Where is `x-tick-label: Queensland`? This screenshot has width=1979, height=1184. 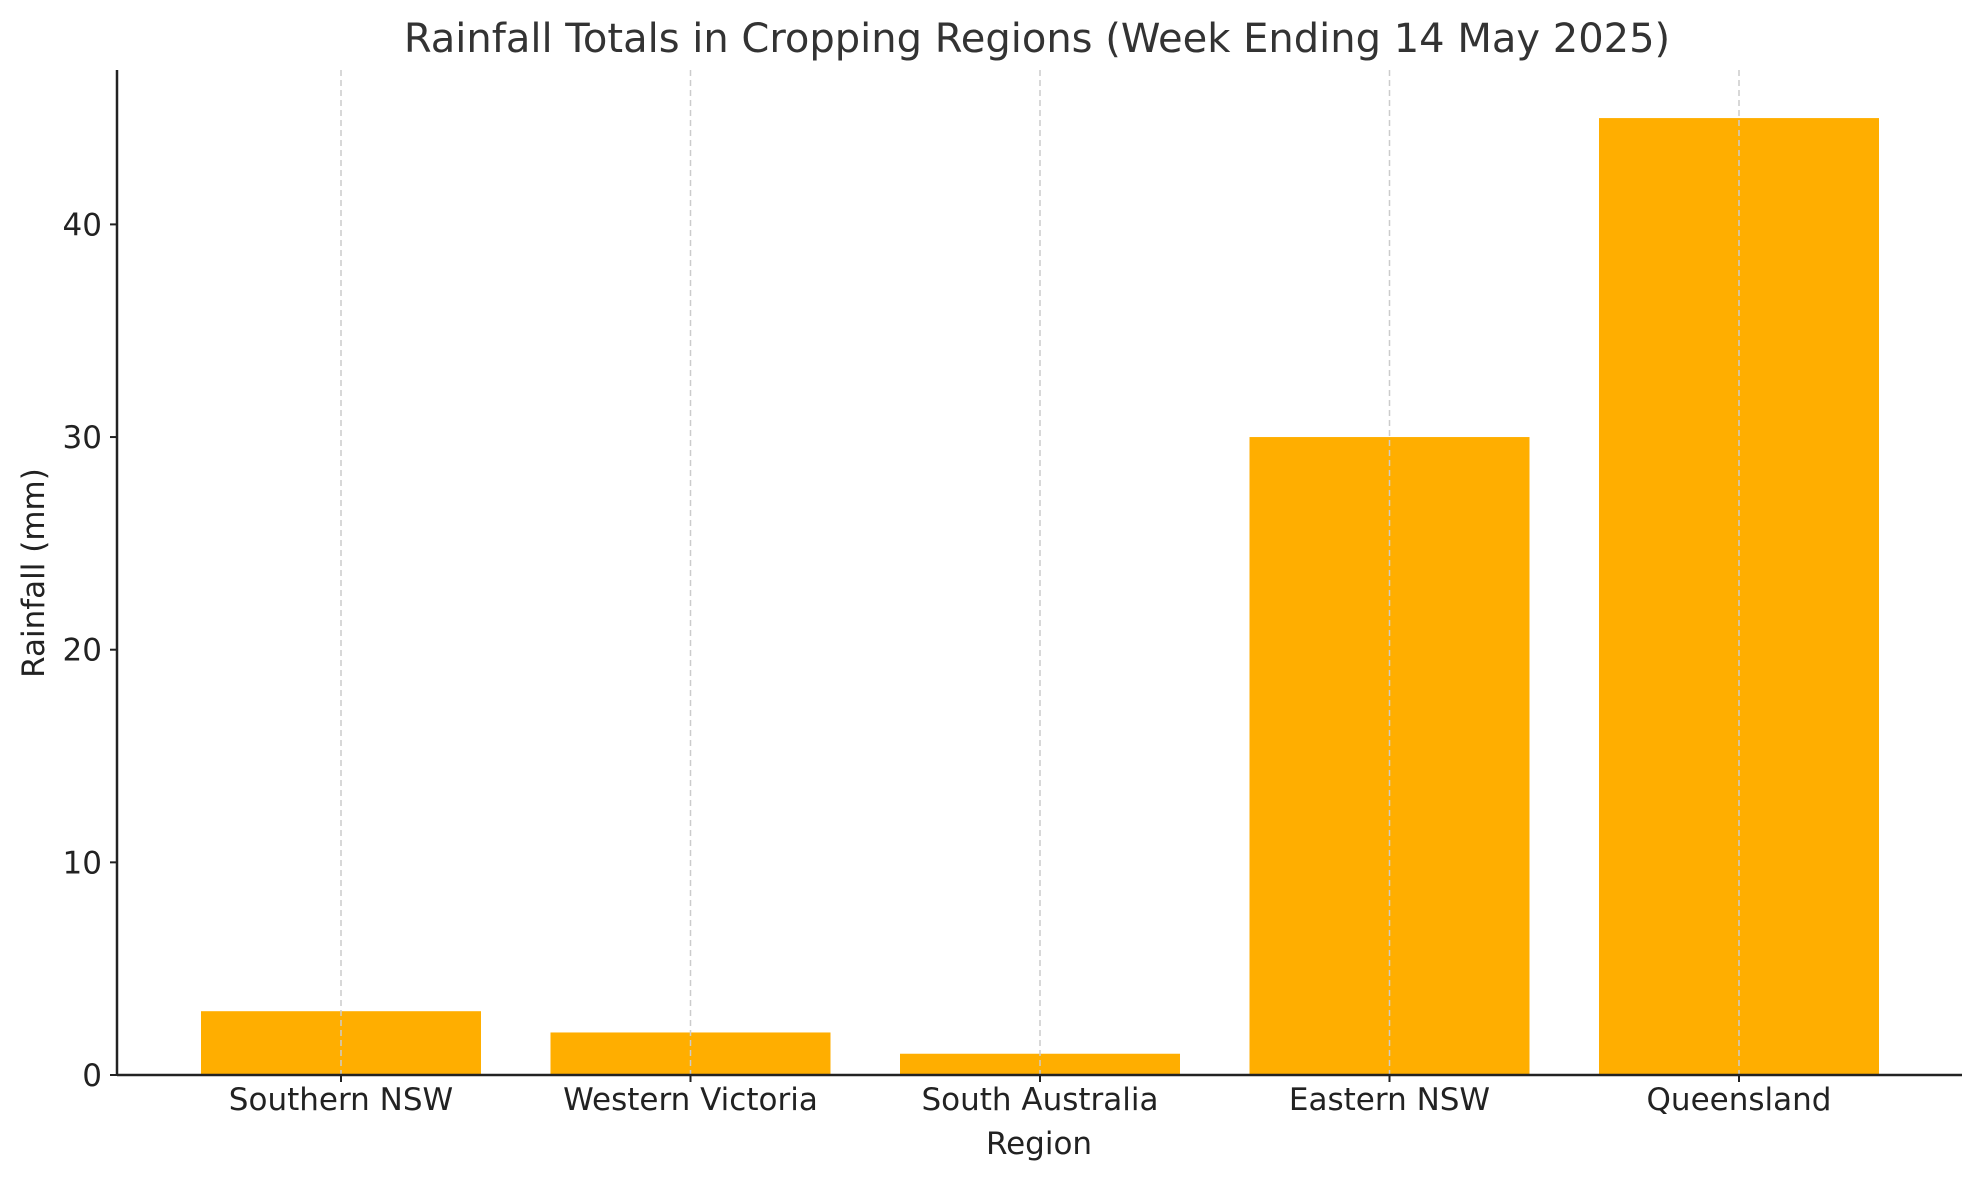
x-tick-label: Queensland is located at coordinates (1739, 1100).